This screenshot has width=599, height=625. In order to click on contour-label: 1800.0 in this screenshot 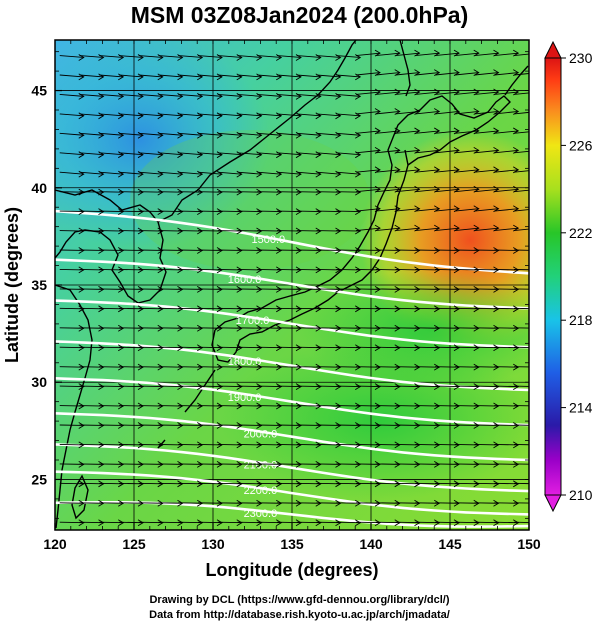, I will do `click(245, 362)`.